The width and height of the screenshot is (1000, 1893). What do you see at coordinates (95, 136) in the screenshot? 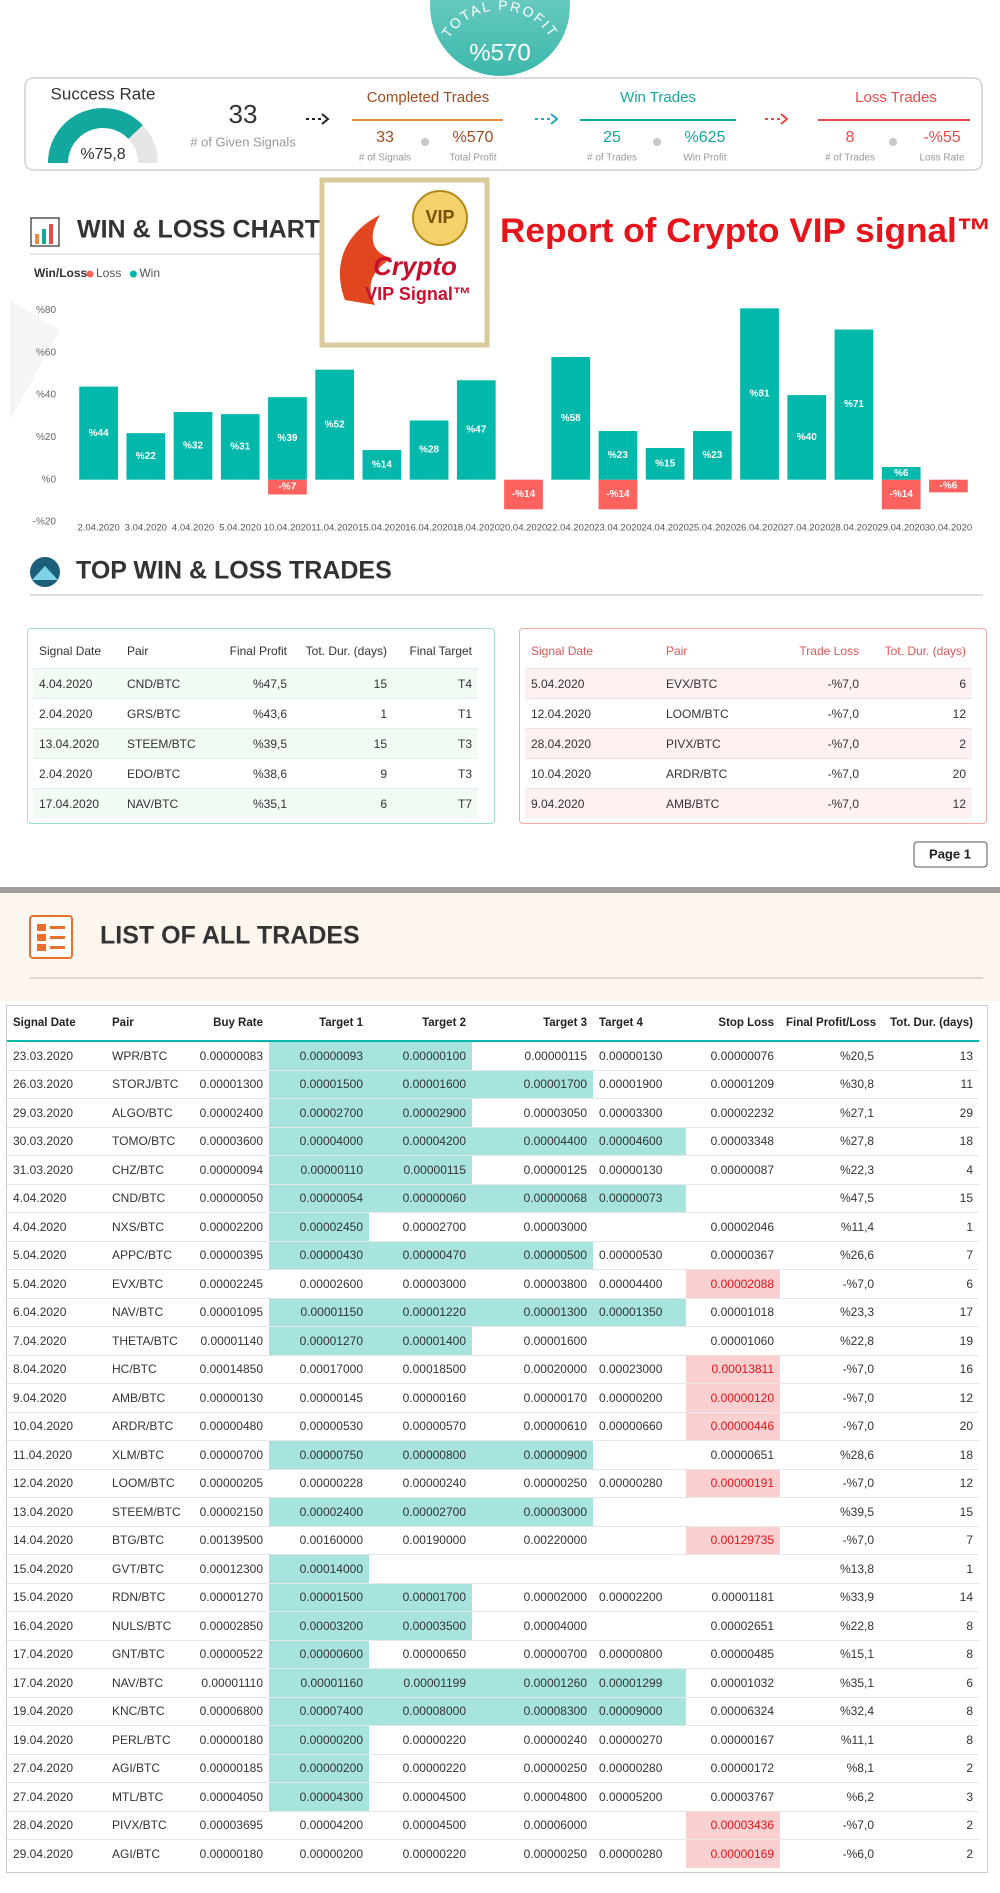
I see `gauge-value` at bounding box center [95, 136].